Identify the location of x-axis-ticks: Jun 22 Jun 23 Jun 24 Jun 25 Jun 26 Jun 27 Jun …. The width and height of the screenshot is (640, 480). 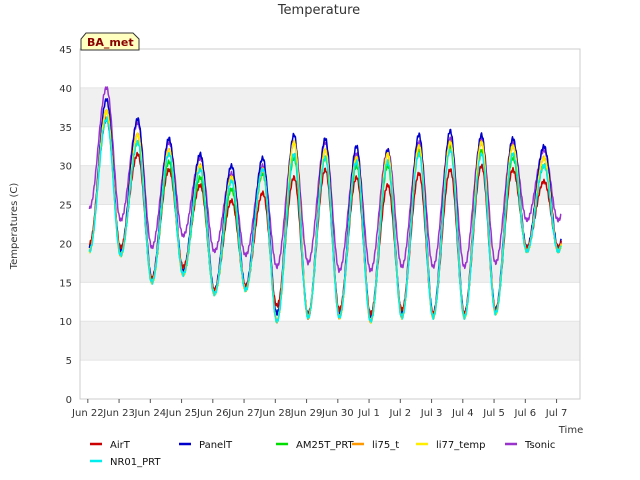
(319, 409).